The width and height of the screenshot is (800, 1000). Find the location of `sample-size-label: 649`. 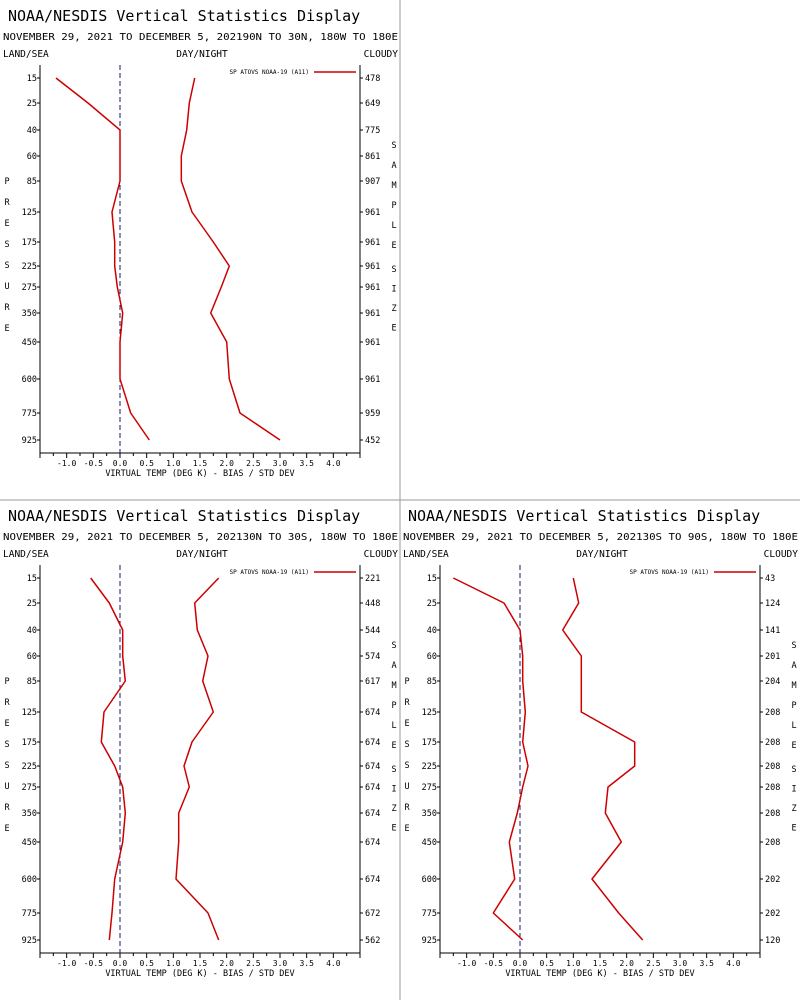

sample-size-label: 649 is located at coordinates (372, 104).